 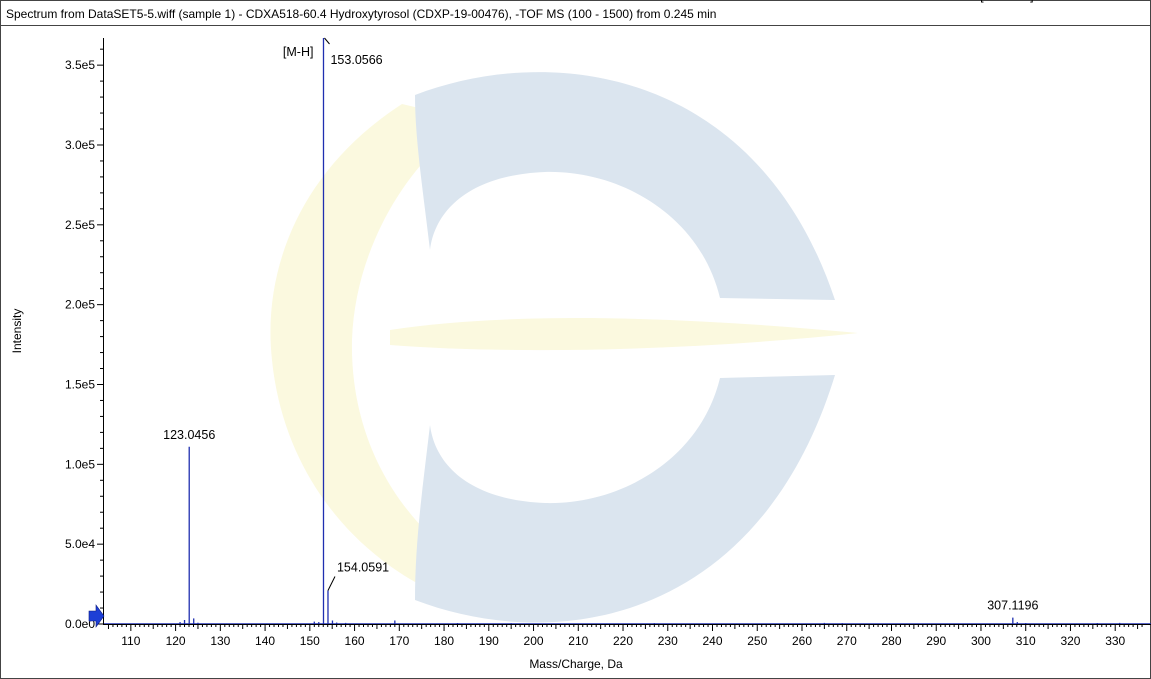 What do you see at coordinates (1026, 641) in the screenshot?
I see `x-tick-label: 310` at bounding box center [1026, 641].